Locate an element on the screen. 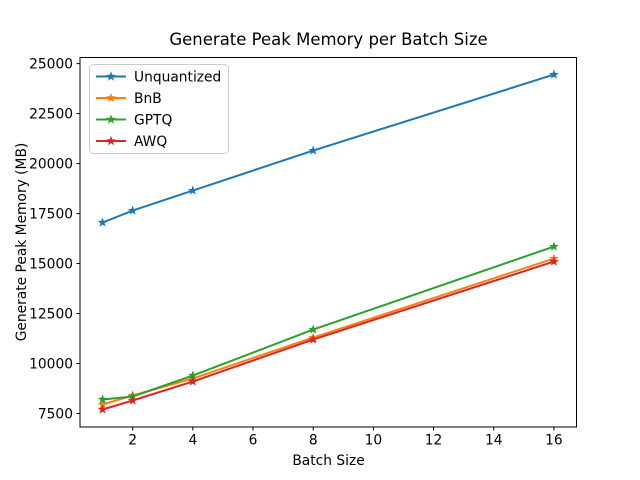 The image size is (640, 480). x-tick-label: 4 is located at coordinates (192, 441).